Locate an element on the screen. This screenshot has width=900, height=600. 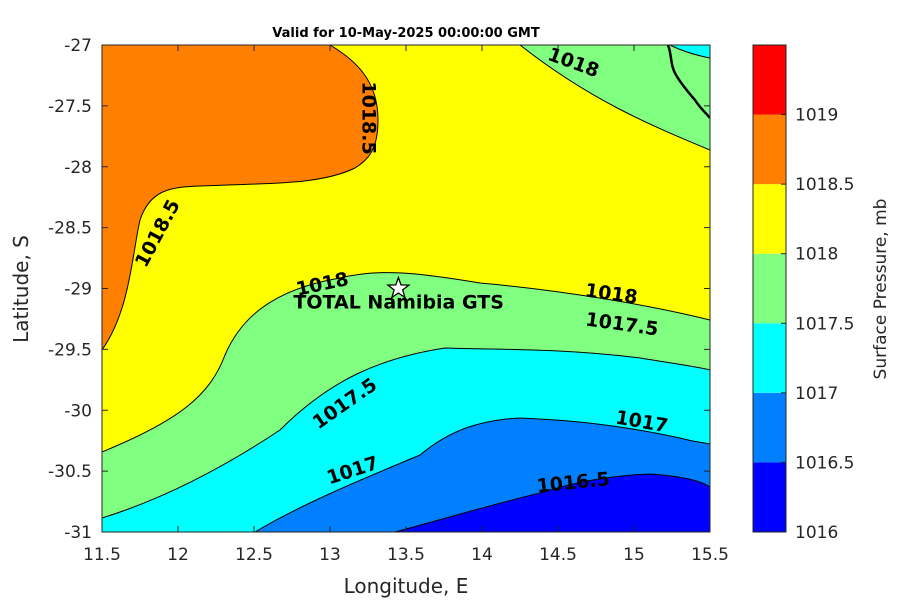
x-tick-label: 11.5 is located at coordinates (102, 555).